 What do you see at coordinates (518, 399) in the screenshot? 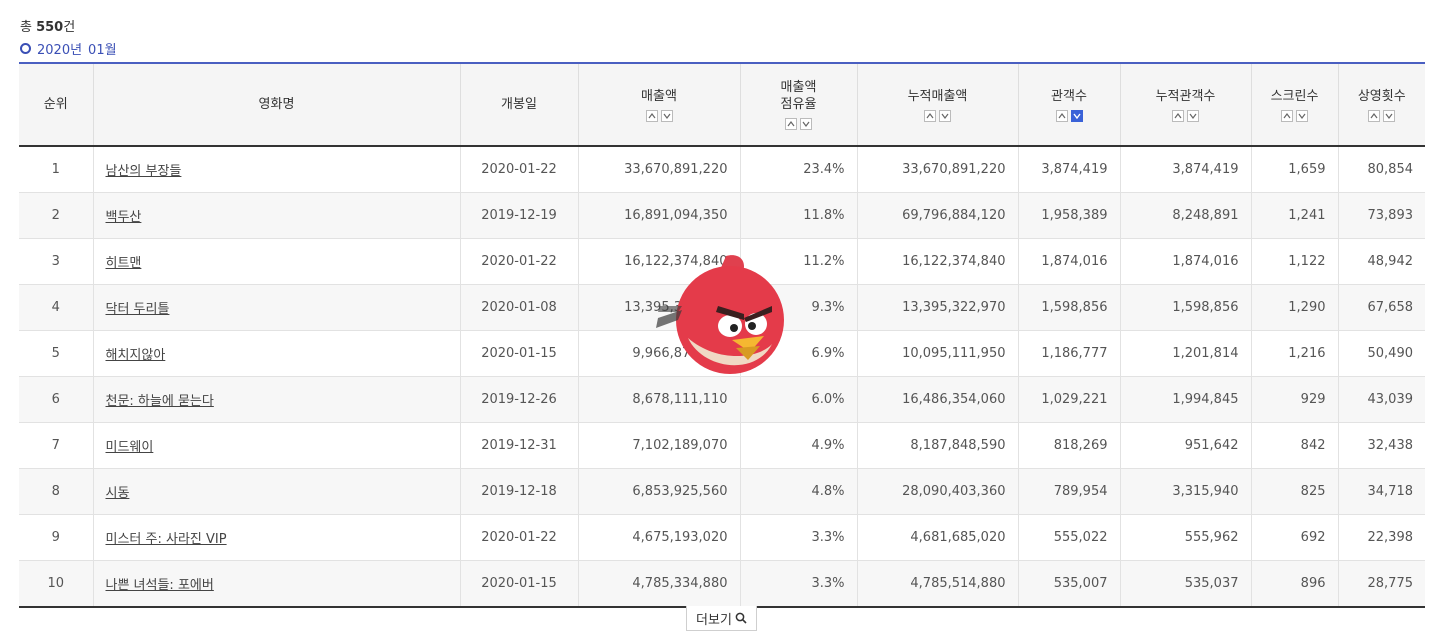
I see `cell-release-date: 2019-12-26` at bounding box center [518, 399].